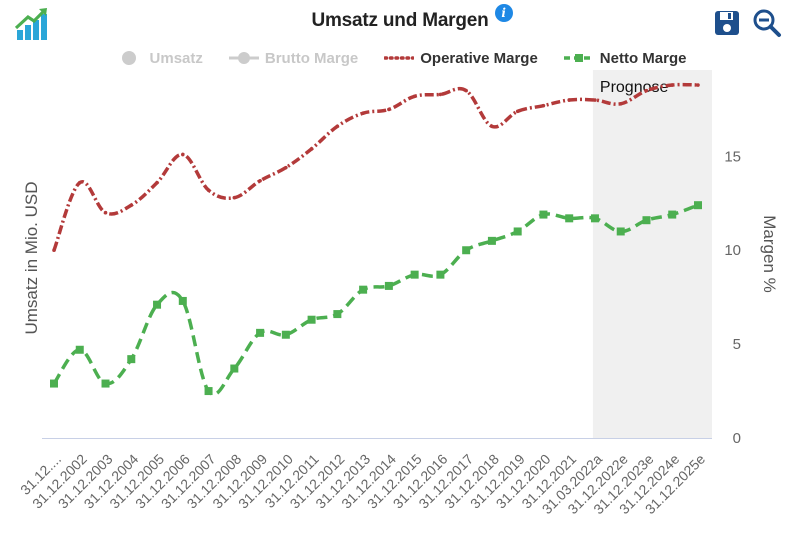 The image size is (800, 540). I want to click on chart-header: Umsatz und Margen i, so click(400, 23).